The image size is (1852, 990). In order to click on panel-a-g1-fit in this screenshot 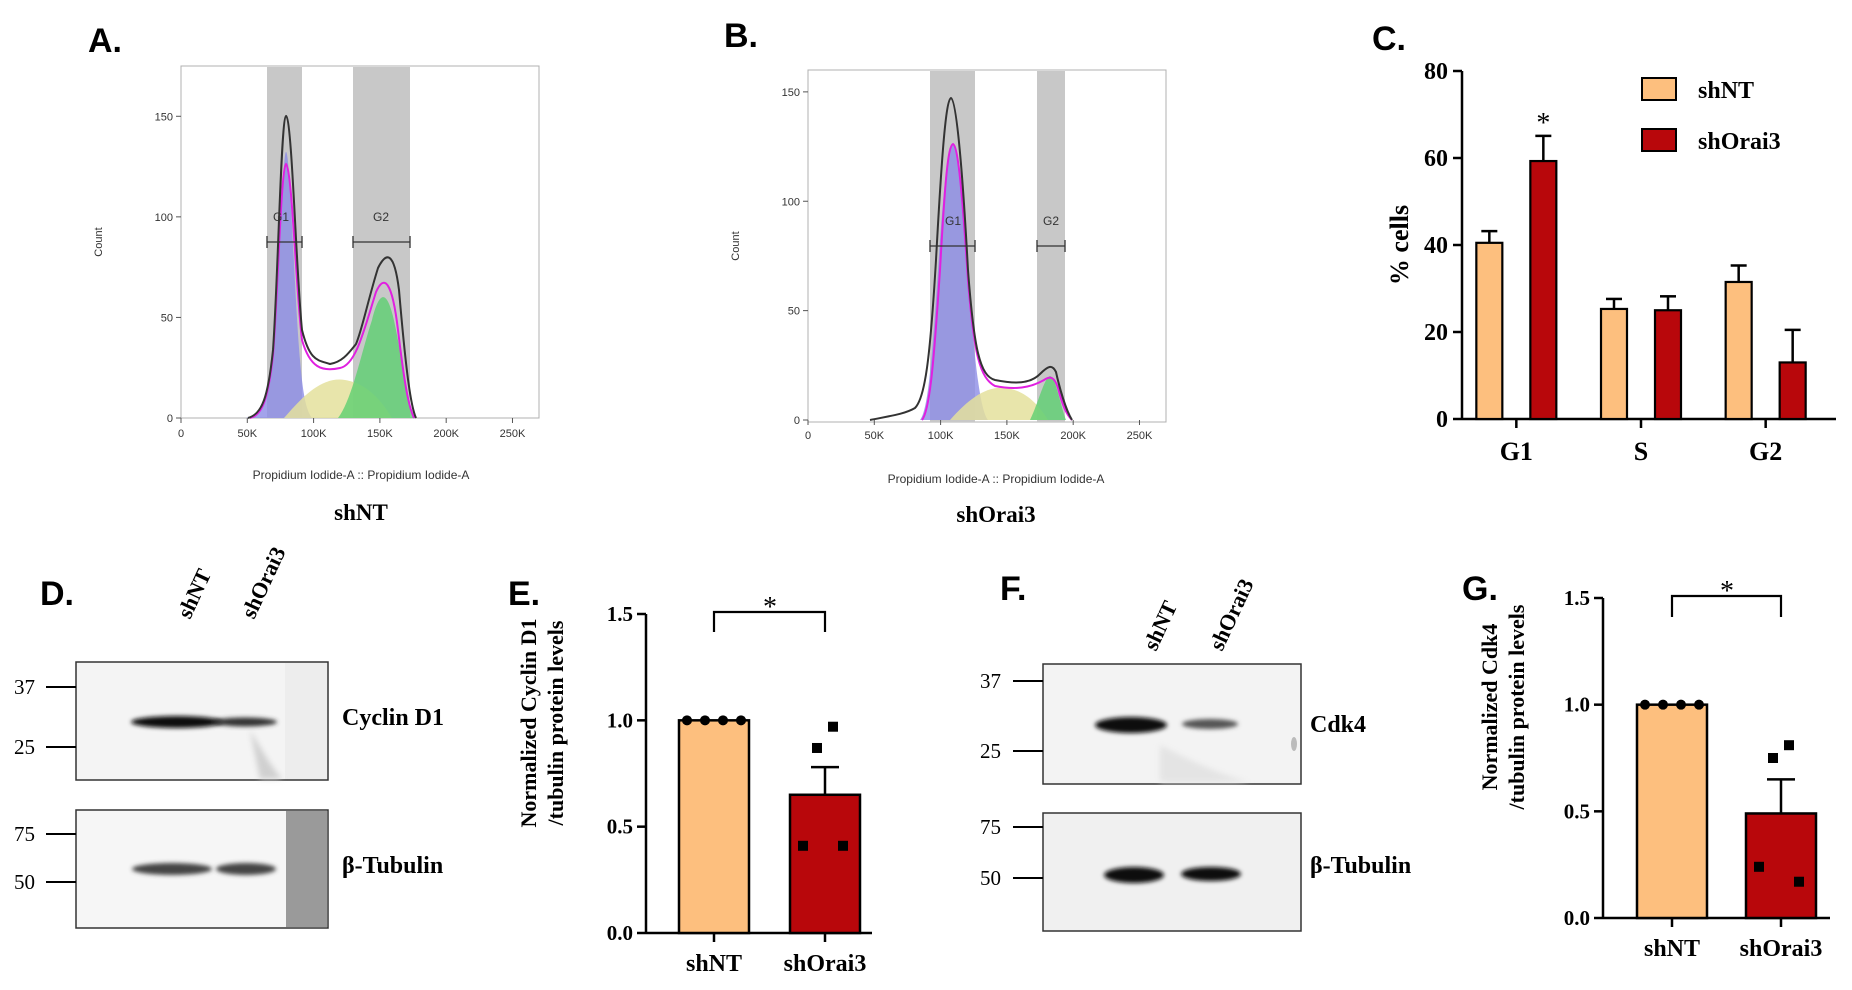, I will do `click(279, 284)`.